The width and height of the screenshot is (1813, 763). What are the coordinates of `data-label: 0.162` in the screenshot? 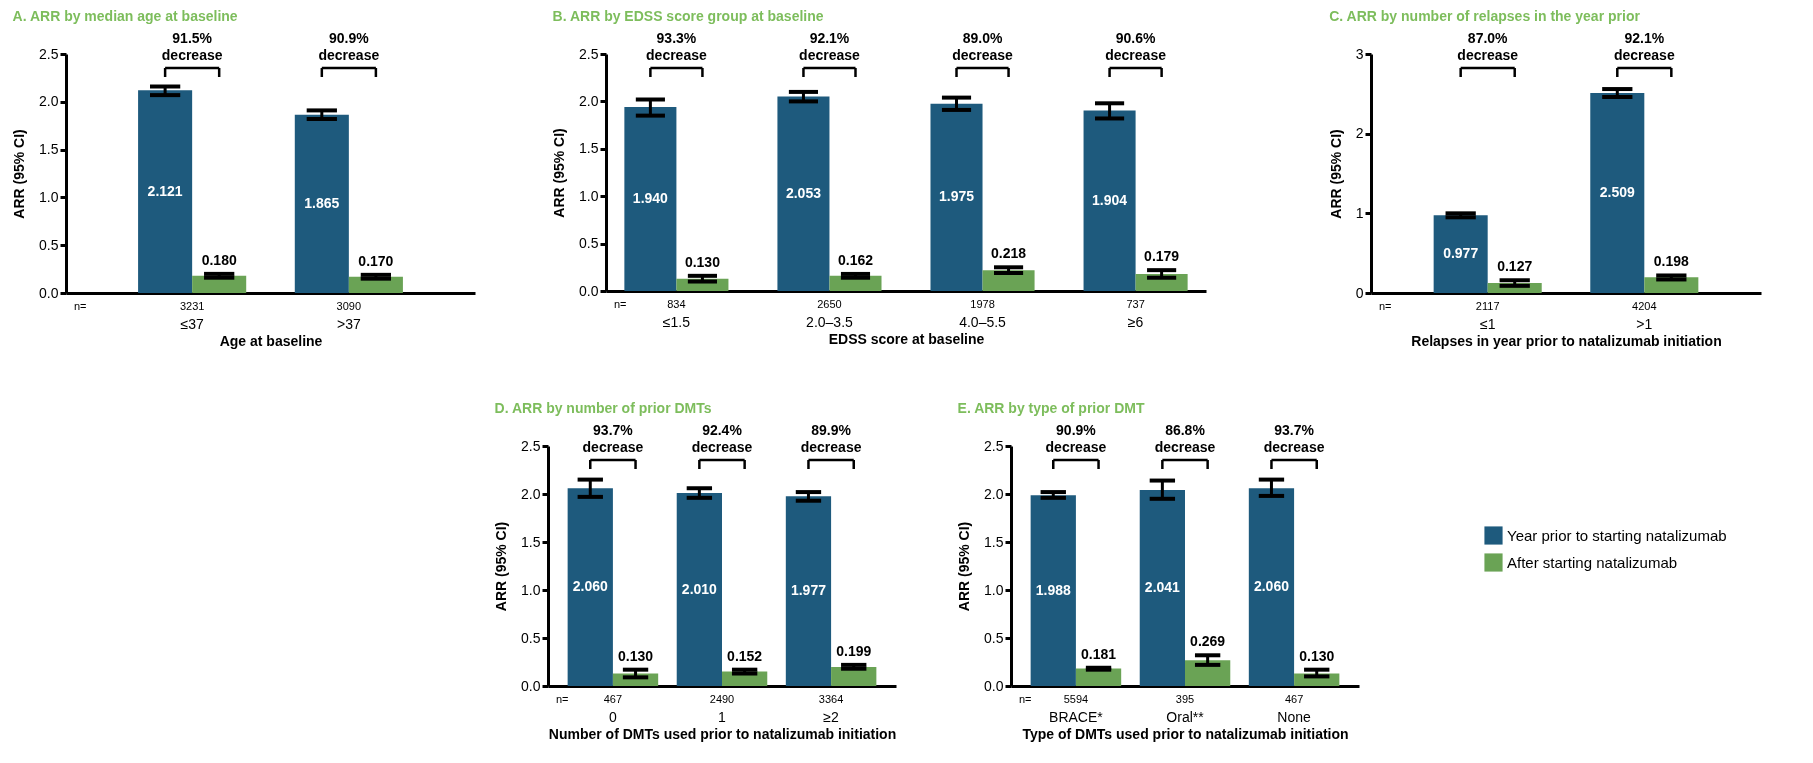 It's located at (855, 259).